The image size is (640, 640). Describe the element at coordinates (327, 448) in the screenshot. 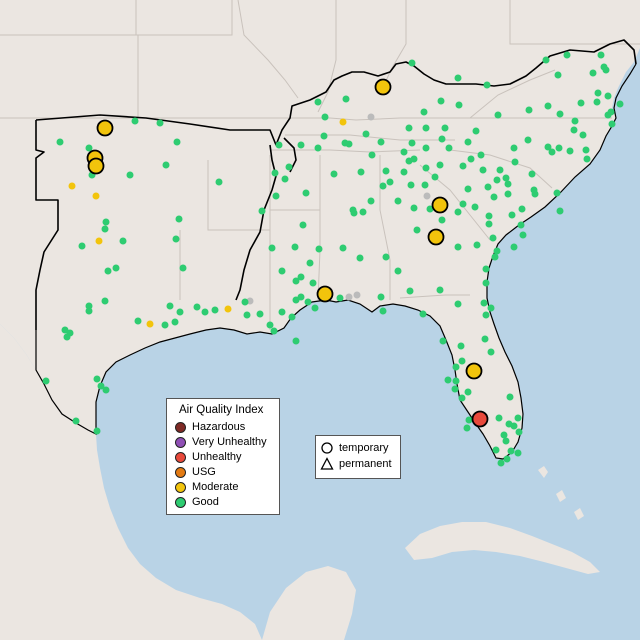

I see `circle-icon` at that location.